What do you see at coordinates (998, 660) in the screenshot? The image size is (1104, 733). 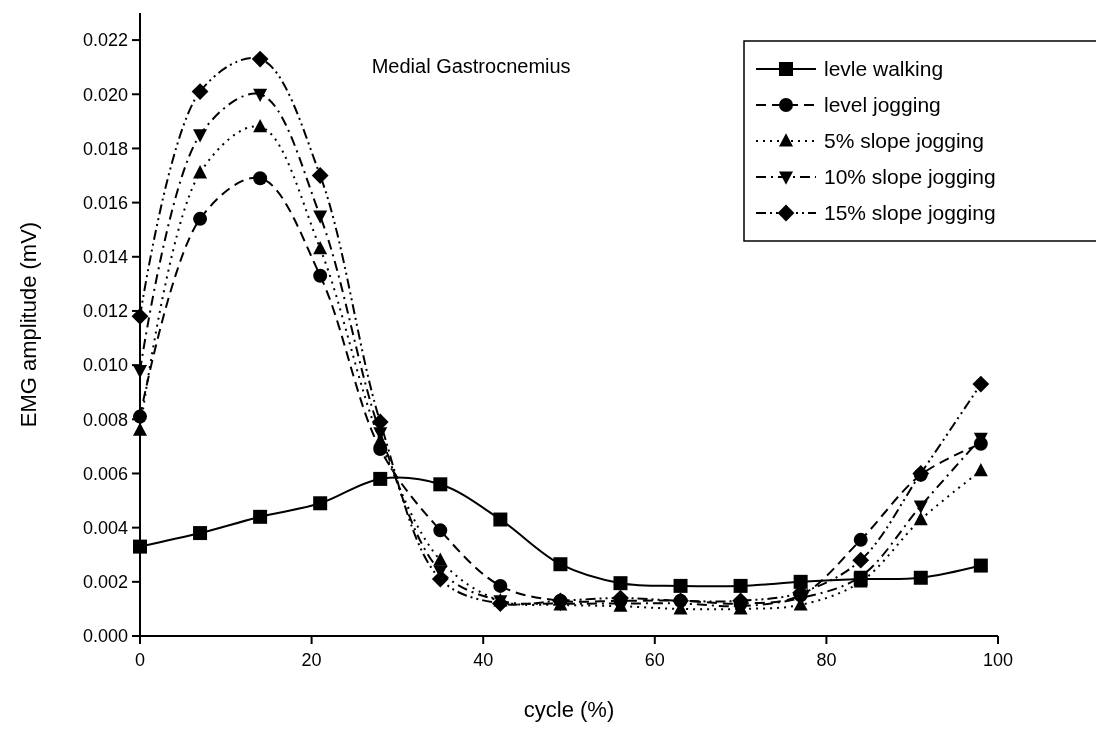 I see `x-tick-label: 100` at bounding box center [998, 660].